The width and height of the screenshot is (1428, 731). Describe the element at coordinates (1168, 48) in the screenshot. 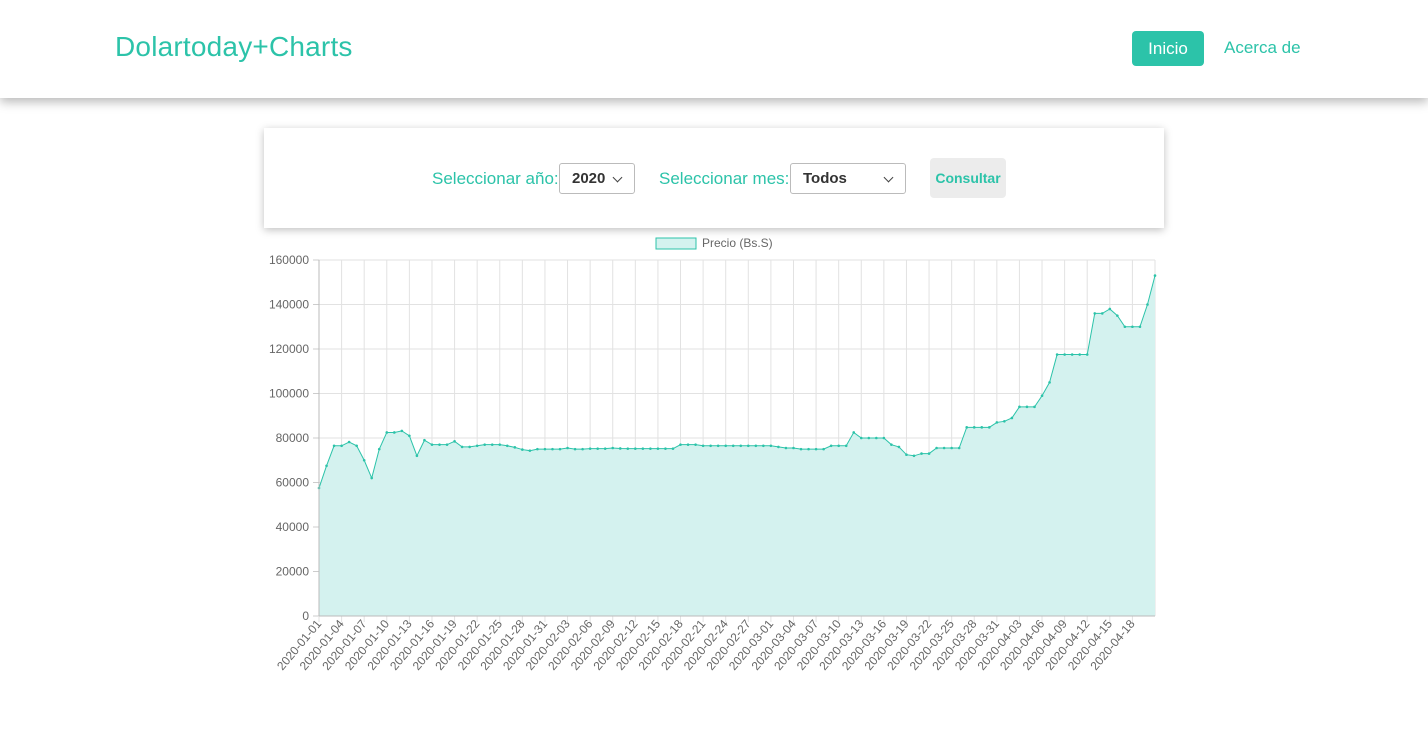

I see `nav-home-button: Inicio` at that location.